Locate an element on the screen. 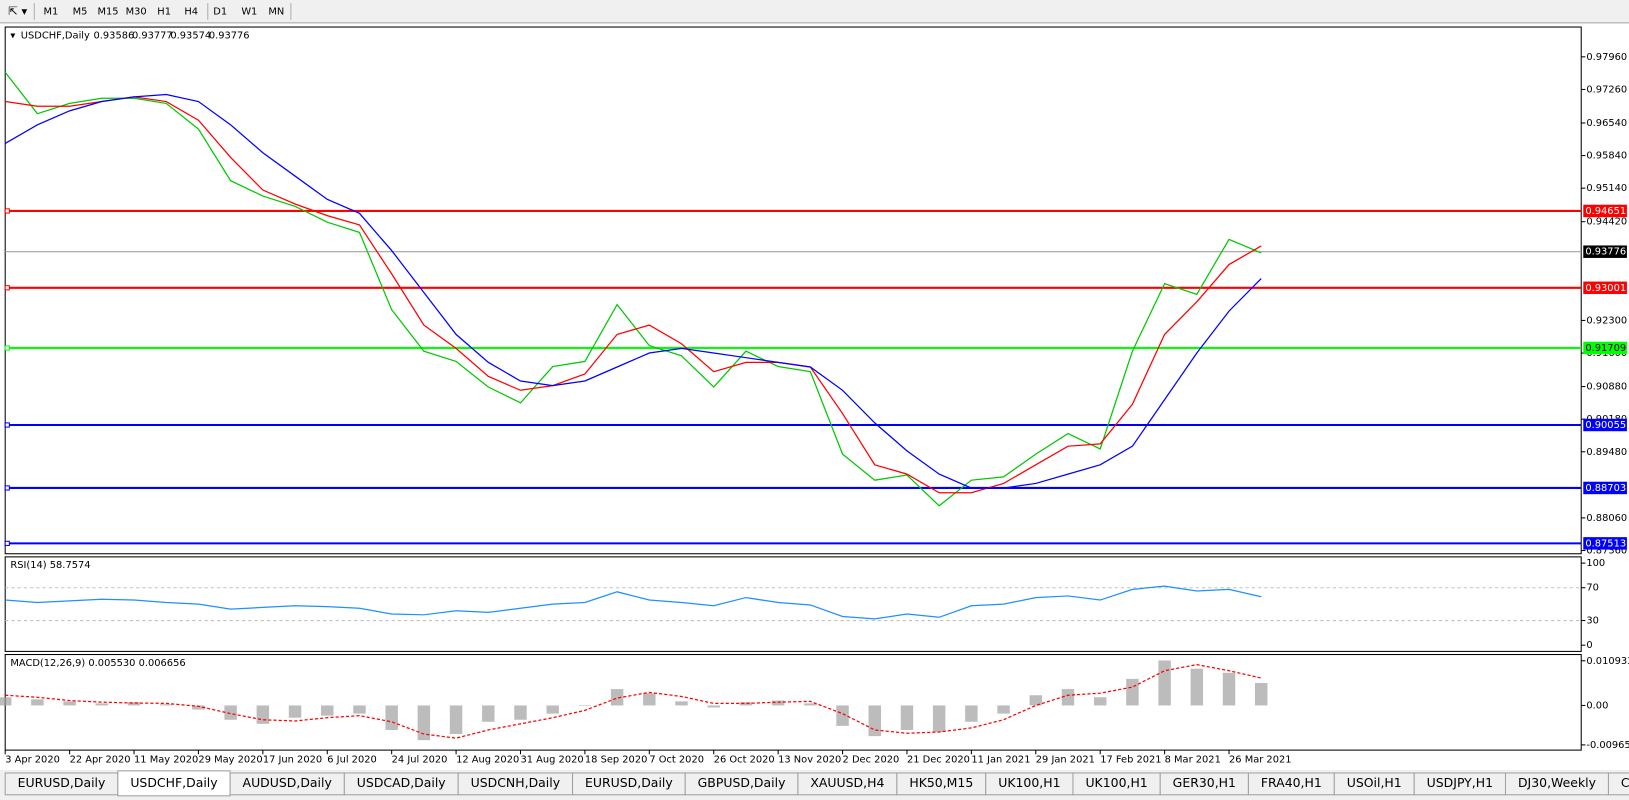 The width and height of the screenshot is (1629, 800). tab-label: GBPUSD,Daily is located at coordinates (742, 782).